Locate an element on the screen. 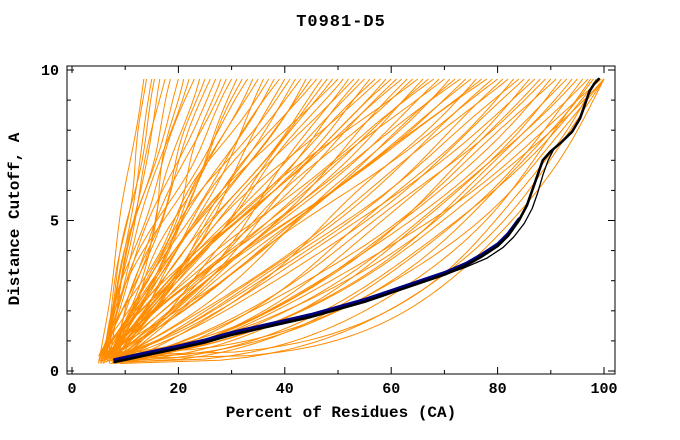 This screenshot has width=680, height=440. svg-text: 60 is located at coordinates (391, 389).